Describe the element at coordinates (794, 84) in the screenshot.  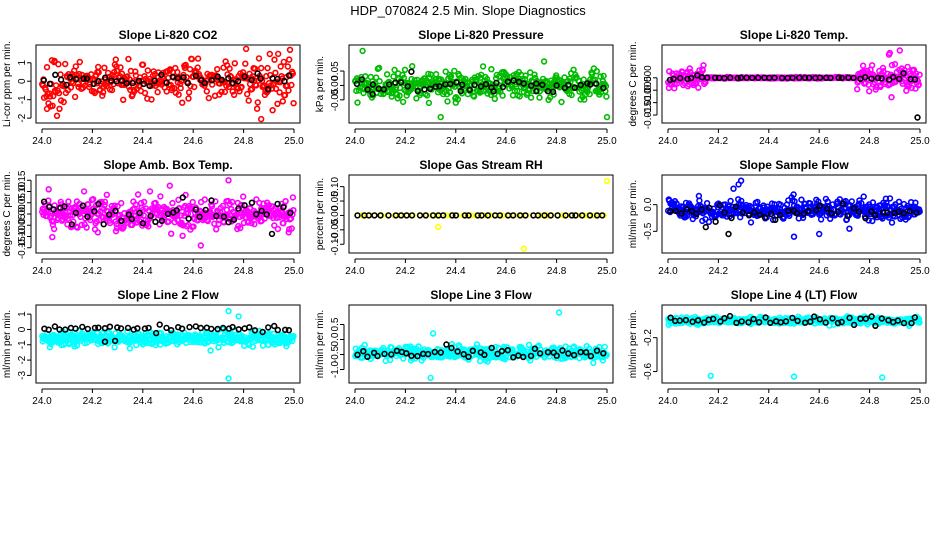
I see `plot-frame` at that location.